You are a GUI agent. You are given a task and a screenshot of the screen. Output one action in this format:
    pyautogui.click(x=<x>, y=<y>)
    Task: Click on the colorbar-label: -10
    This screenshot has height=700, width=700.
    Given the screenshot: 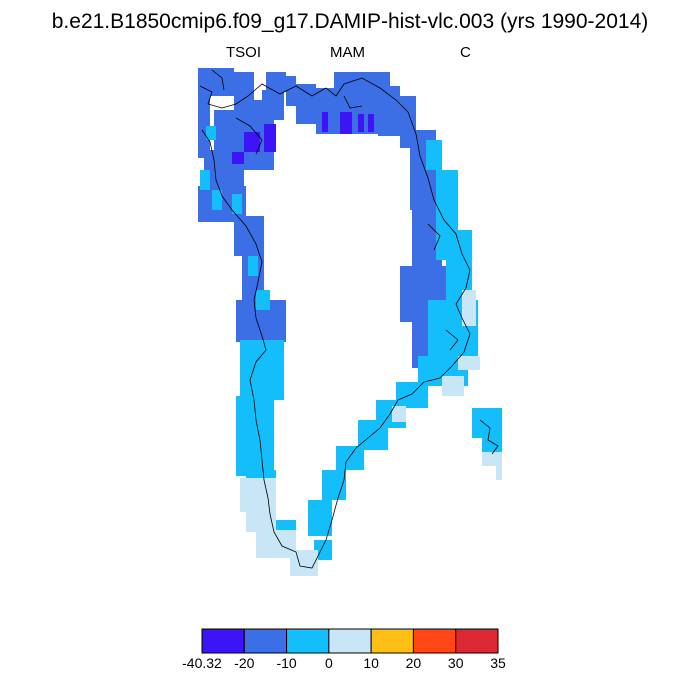 What is the action you would take?
    pyautogui.click(x=286, y=663)
    